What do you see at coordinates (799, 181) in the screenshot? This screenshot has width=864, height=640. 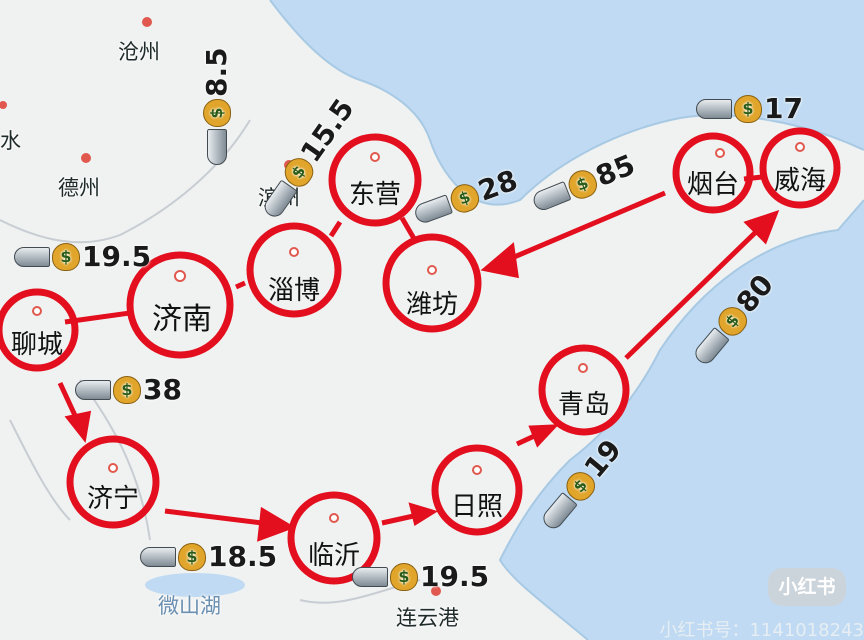 I see `city-weihai: 威海` at bounding box center [799, 181].